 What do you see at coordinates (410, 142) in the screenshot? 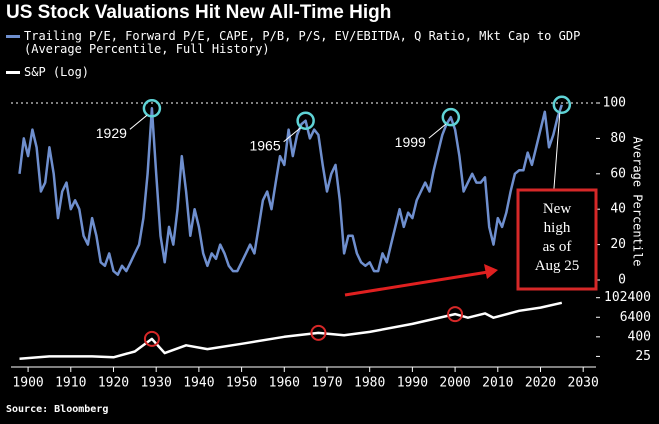
I see `annotation: 1999` at bounding box center [410, 142].